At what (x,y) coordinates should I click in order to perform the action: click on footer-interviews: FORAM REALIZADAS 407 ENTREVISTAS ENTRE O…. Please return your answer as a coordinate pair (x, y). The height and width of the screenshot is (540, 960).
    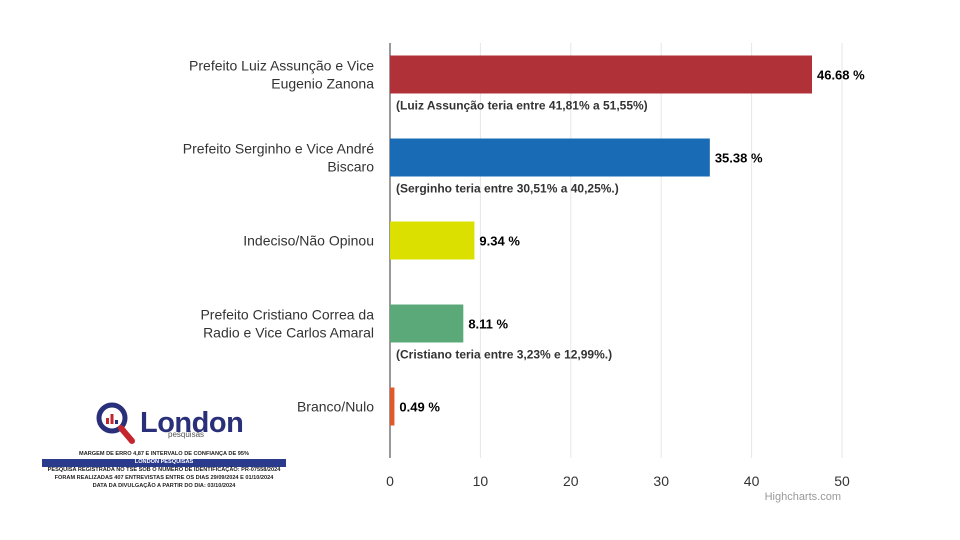
    Looking at the image, I should click on (164, 478).